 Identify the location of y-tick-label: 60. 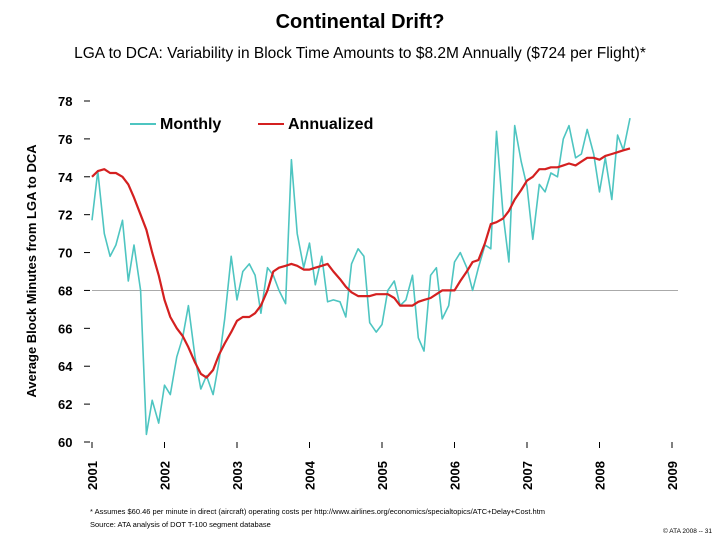
(65, 442).